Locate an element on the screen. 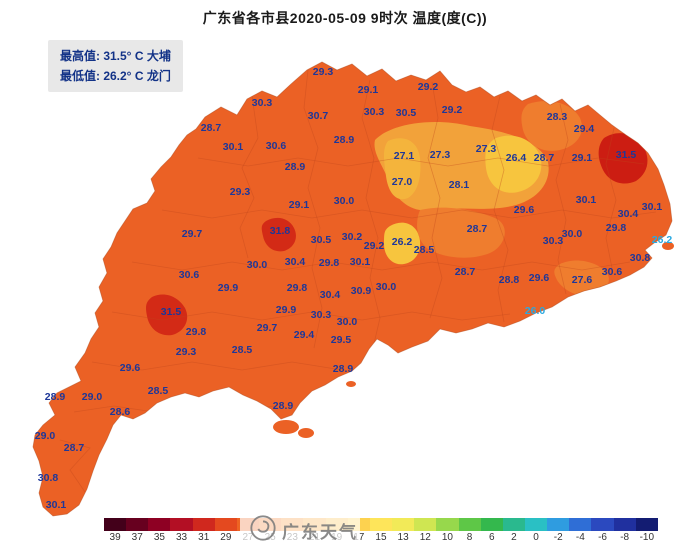 This screenshot has width=690, height=555. region-patch-hot-dapu is located at coordinates (623, 158).